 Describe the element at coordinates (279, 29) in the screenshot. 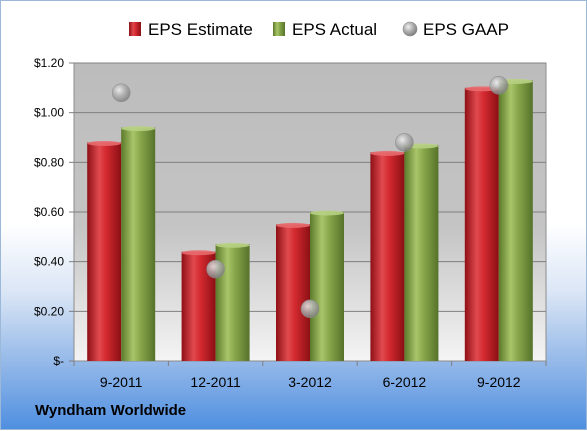

I see `legend-swatch-eps-actual` at that location.